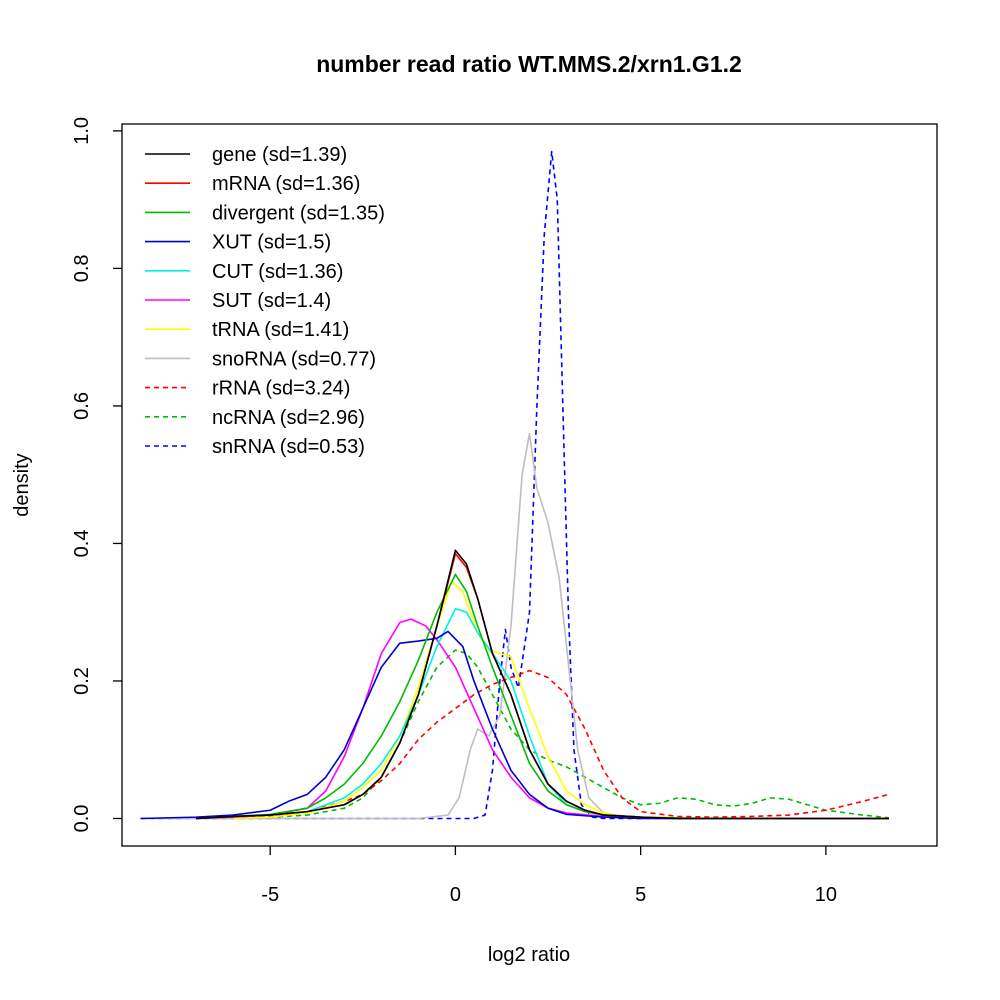  I want to click on y-tick-label: 1.0, so click(82, 131).